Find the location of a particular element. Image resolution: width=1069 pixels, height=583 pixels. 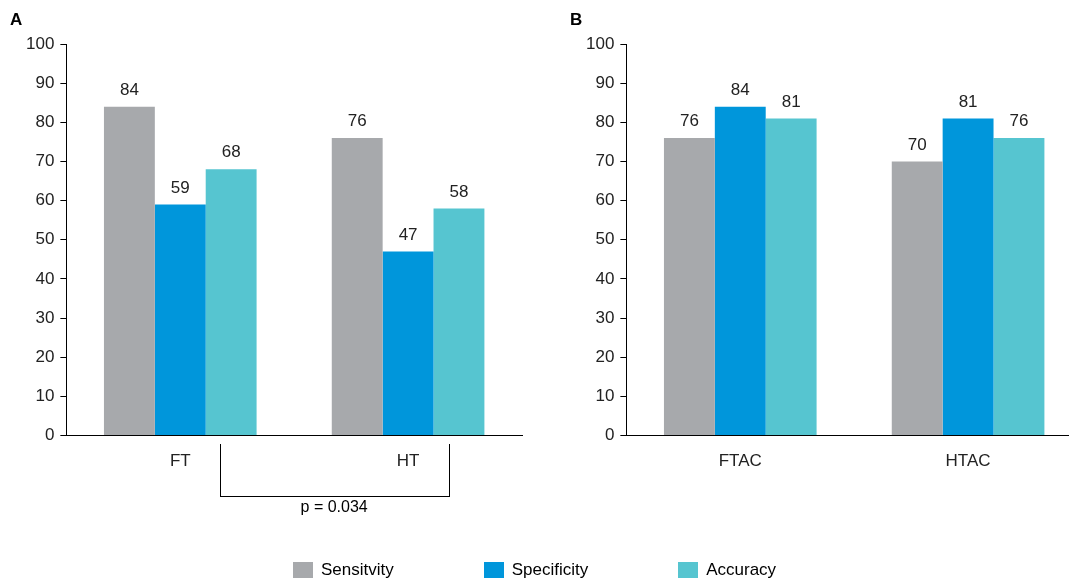

legend-label: Accuracy is located at coordinates (741, 570).